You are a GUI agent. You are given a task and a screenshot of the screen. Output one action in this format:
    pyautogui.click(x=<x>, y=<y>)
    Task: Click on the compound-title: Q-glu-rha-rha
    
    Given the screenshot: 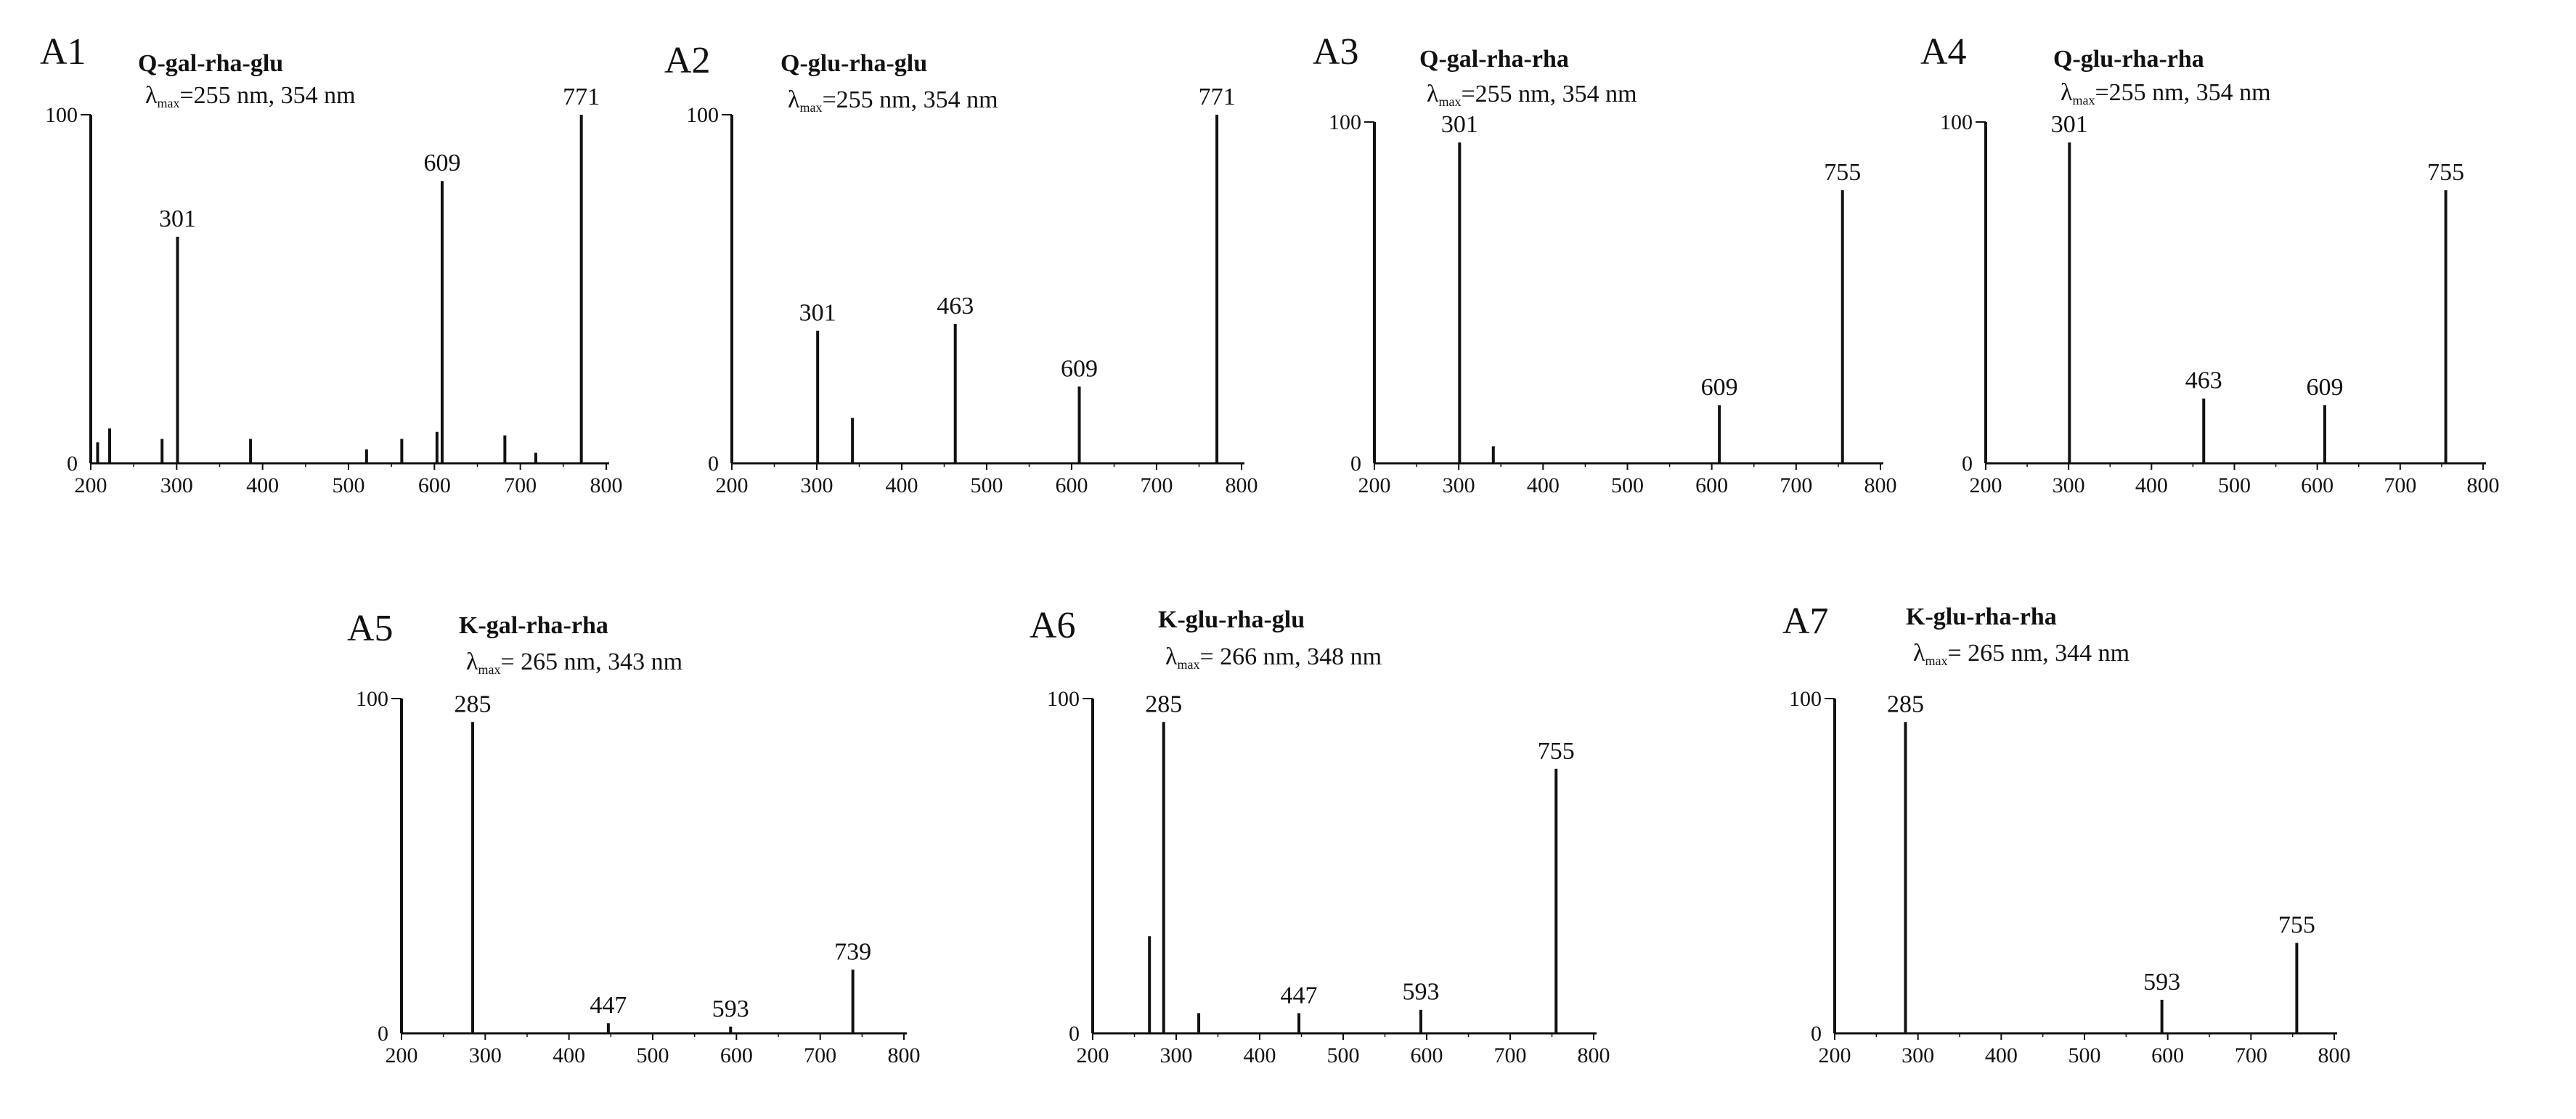 What is the action you would take?
    pyautogui.click(x=2128, y=60)
    